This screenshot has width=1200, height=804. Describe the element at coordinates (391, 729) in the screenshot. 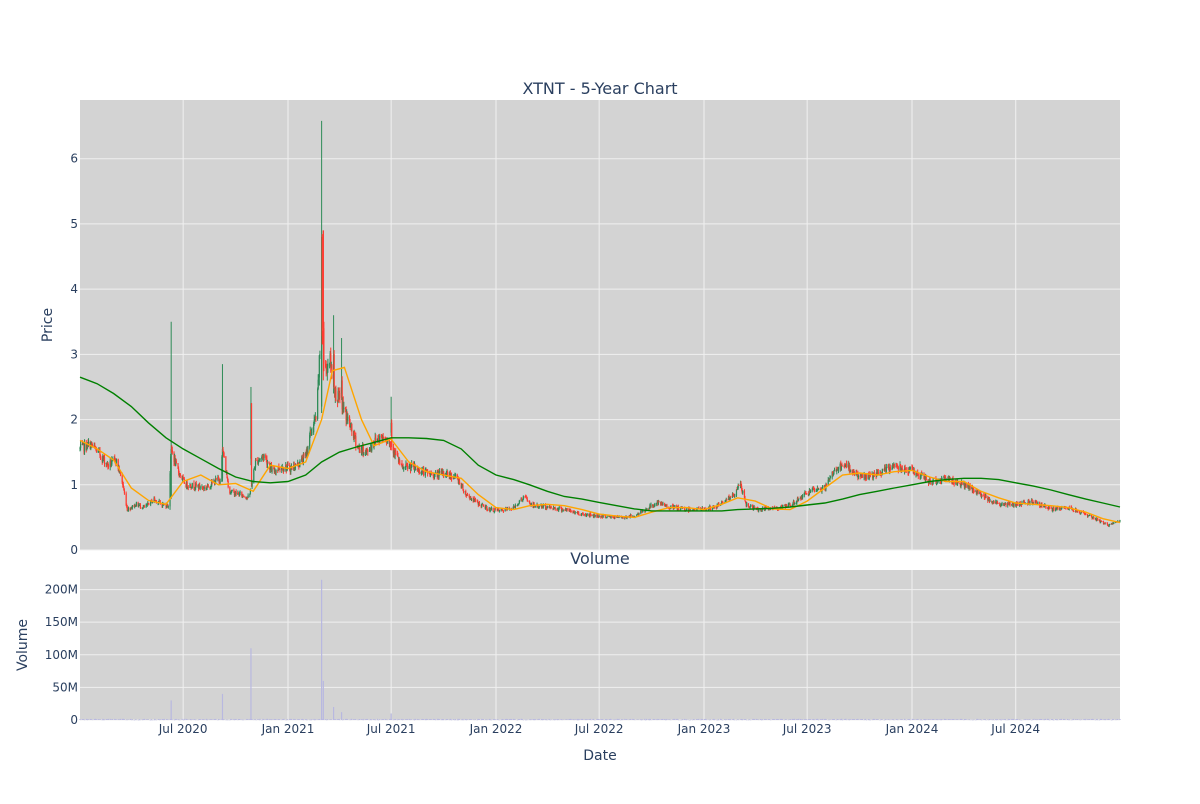

I see `x-tick-label: Jul 2021` at that location.